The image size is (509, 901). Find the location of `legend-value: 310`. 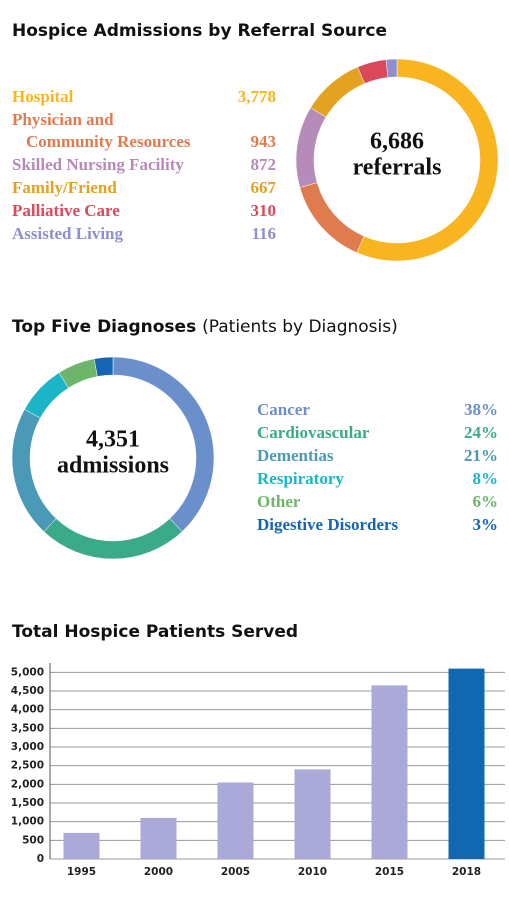

legend-value: 310 is located at coordinates (263, 210).